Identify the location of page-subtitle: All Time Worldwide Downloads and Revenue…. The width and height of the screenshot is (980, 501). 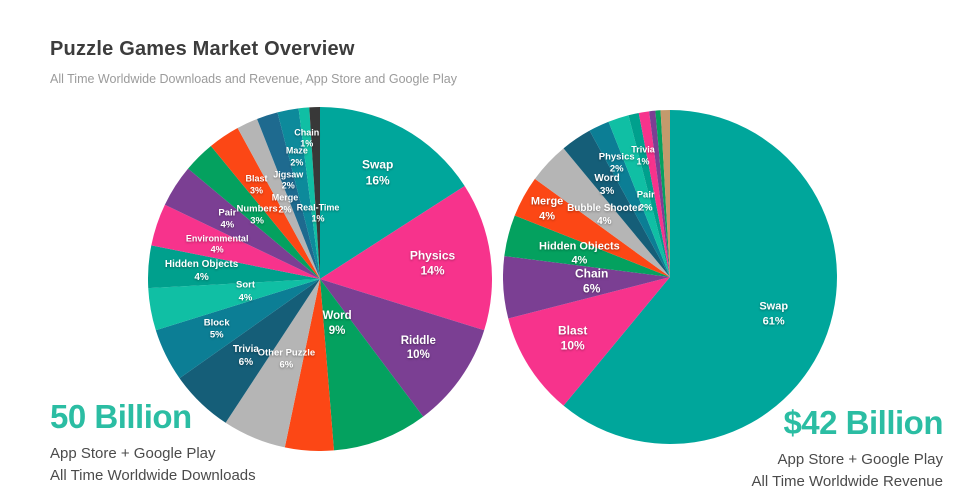
(253, 79).